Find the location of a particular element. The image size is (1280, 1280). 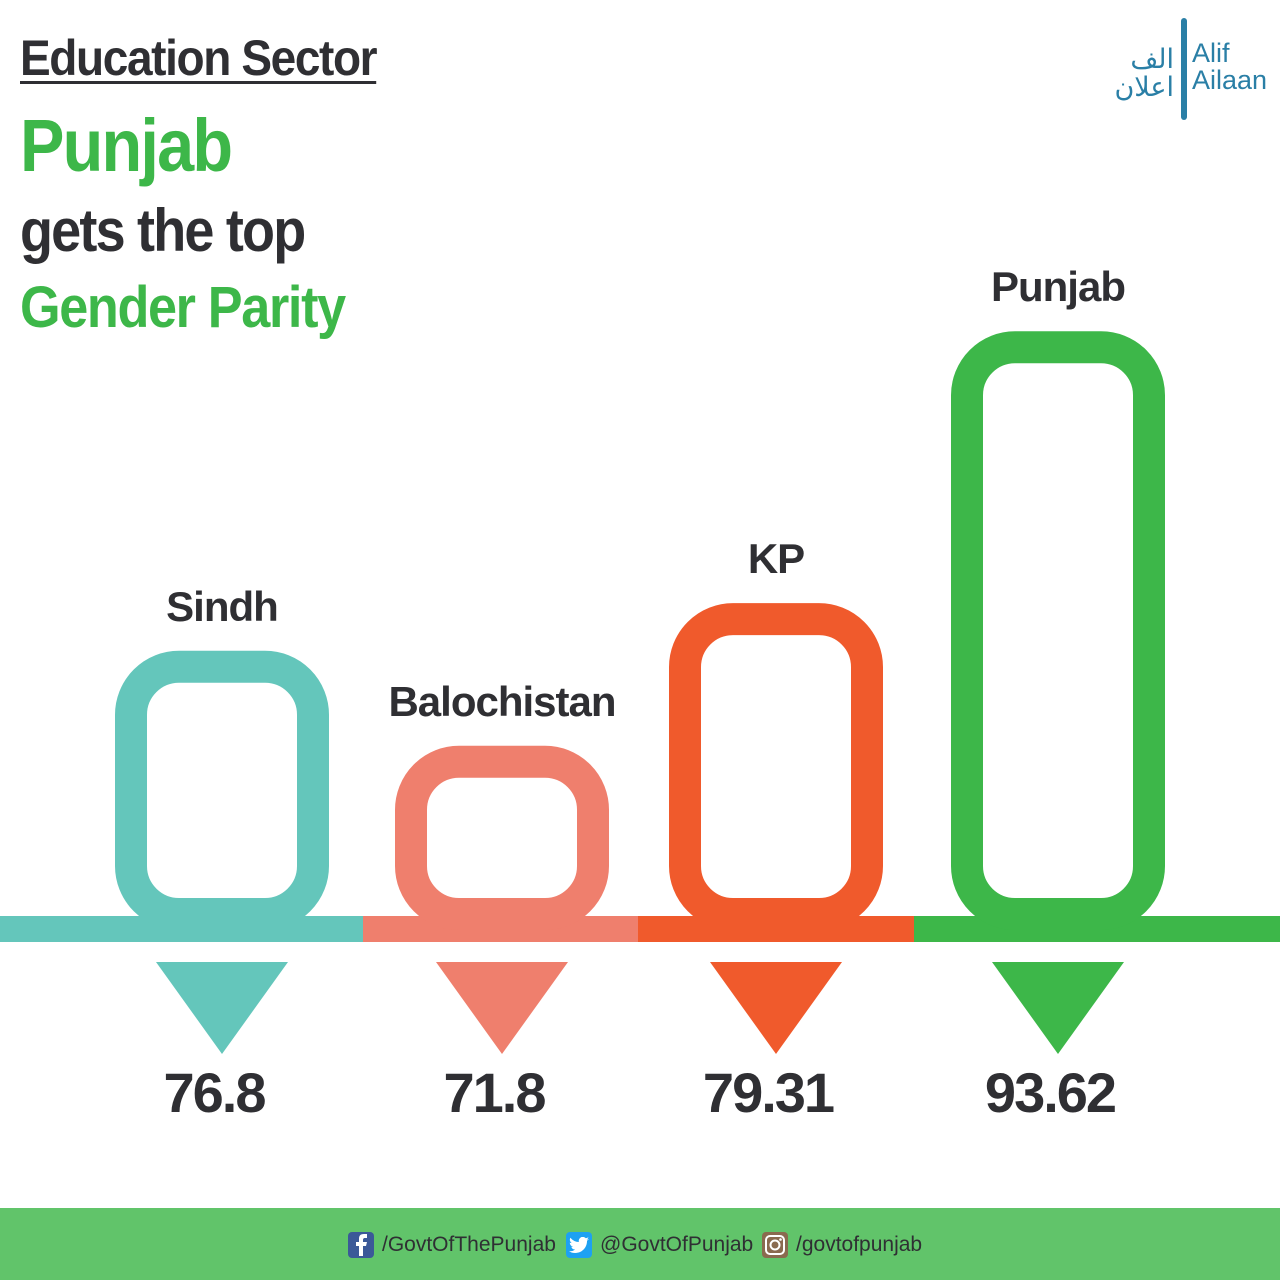

instagram-link: /govtofpunjab is located at coordinates (842, 1245).